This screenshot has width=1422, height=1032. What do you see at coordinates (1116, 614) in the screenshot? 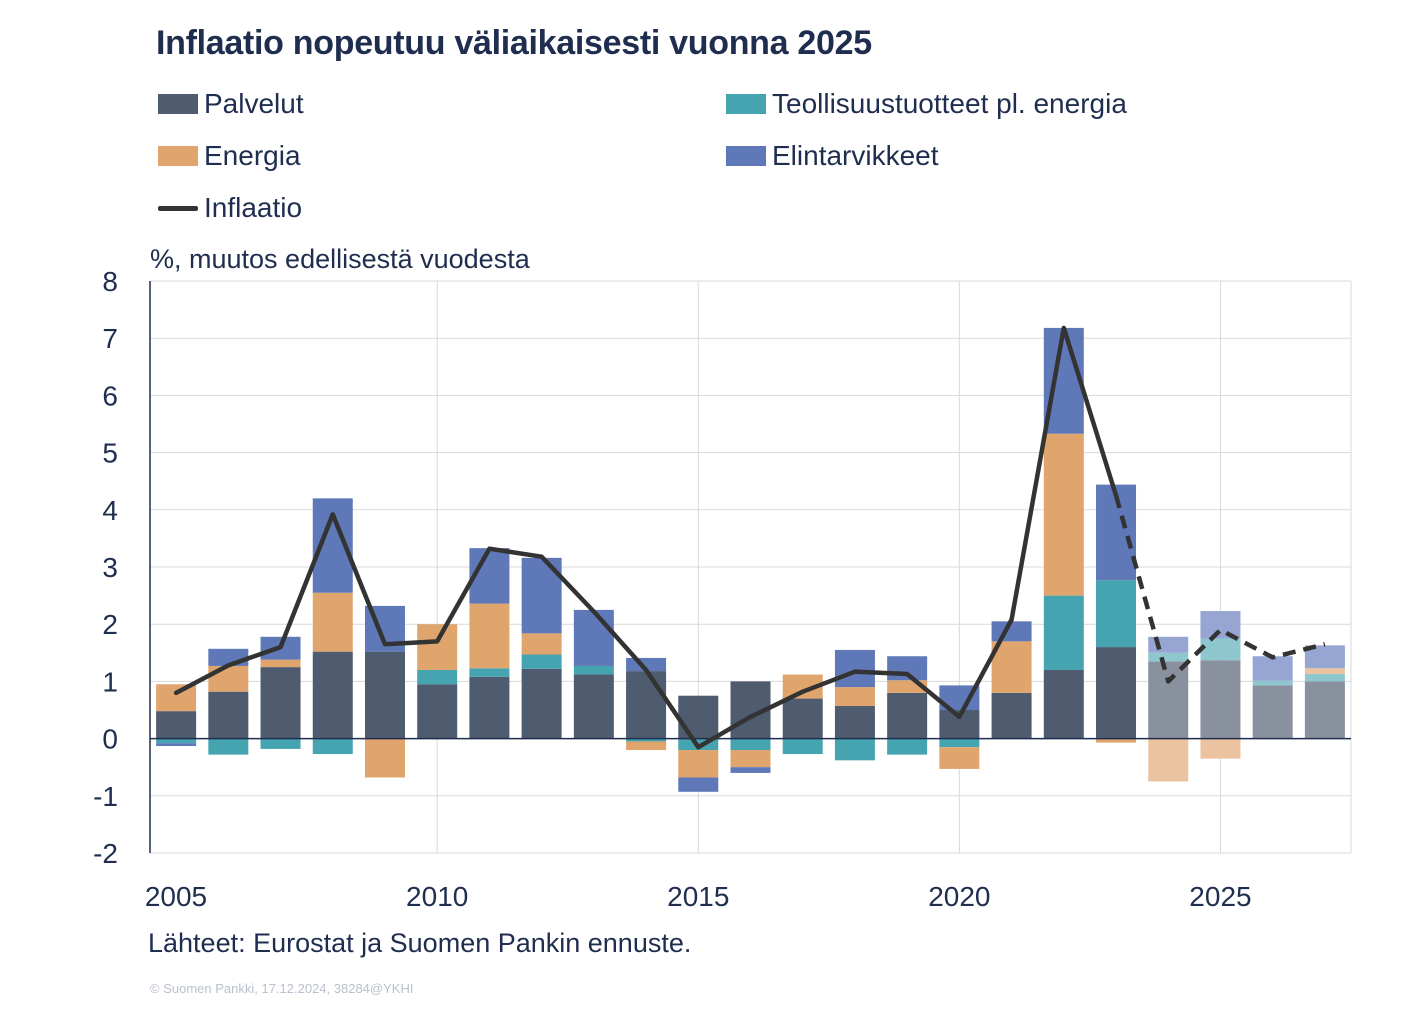
I see `bar-segment-industrial-2023` at bounding box center [1116, 614].